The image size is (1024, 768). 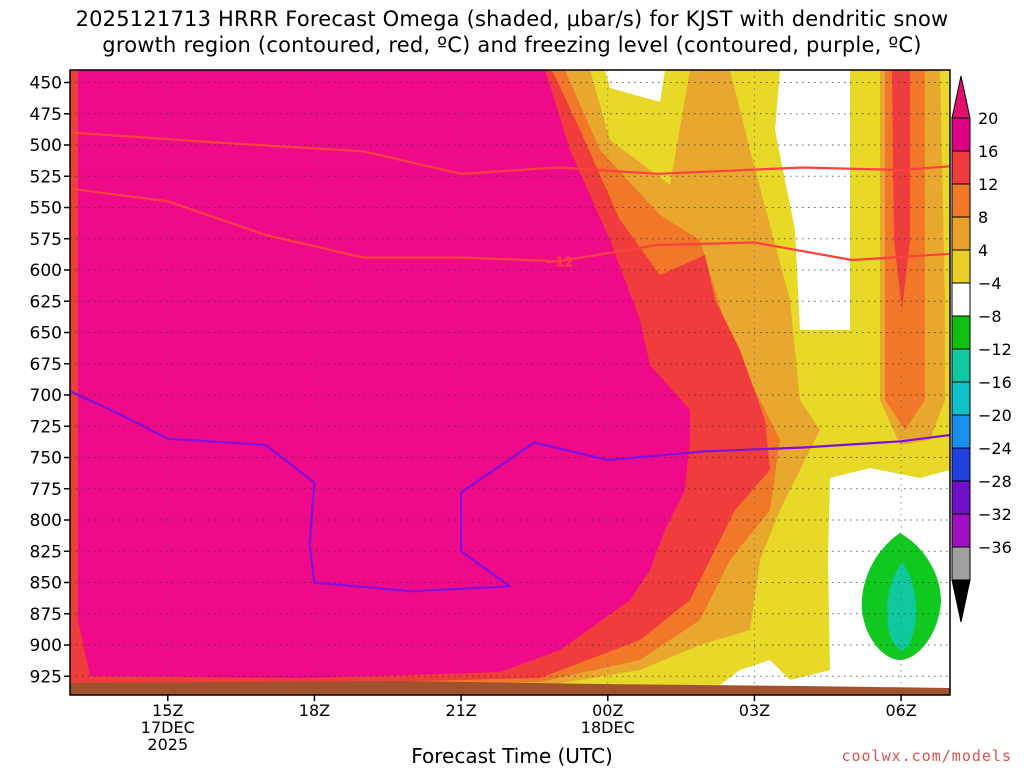 I want to click on y-tick-label: 600, so click(x=46, y=271).